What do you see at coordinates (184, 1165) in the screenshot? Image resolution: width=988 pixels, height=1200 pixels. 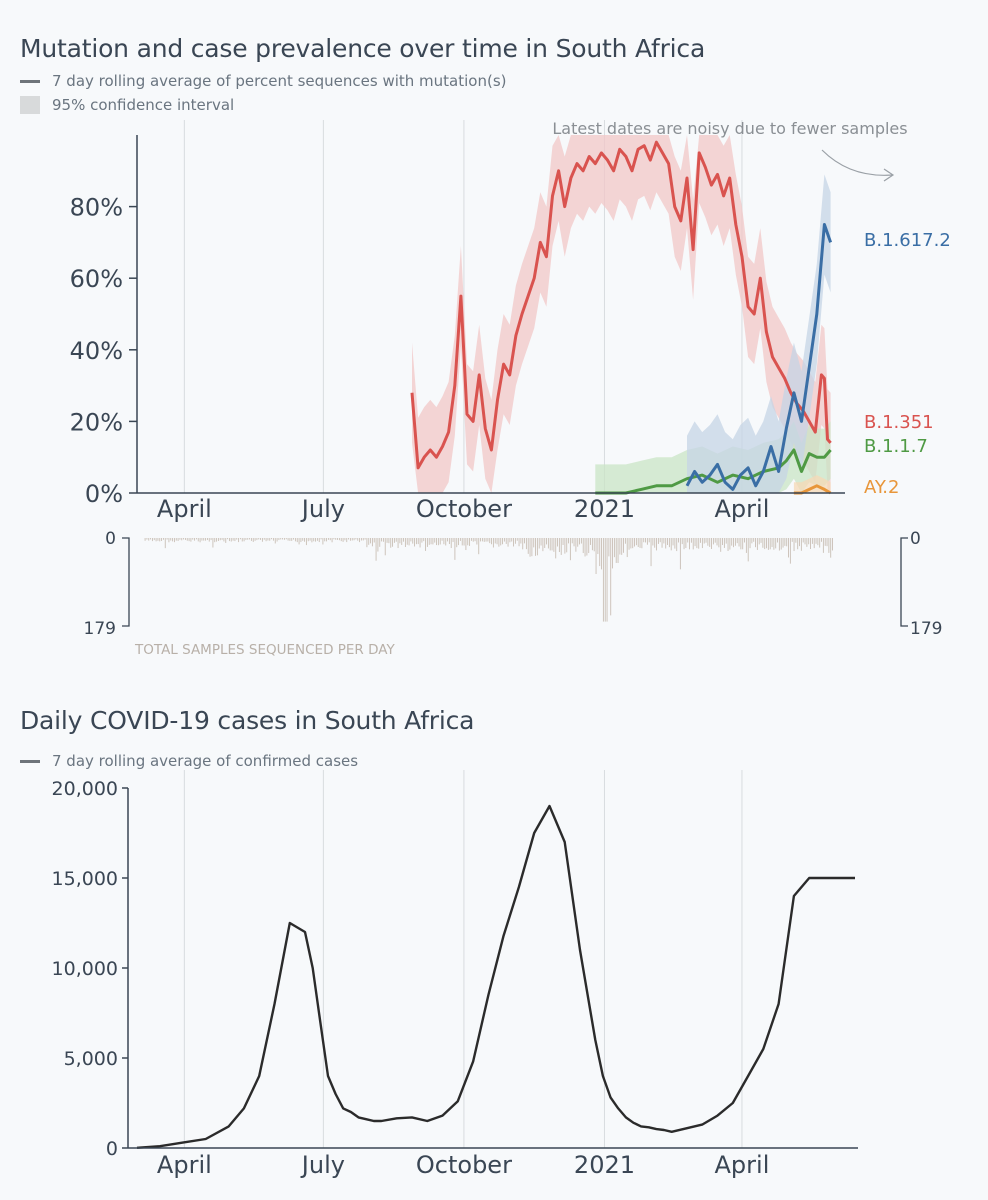 I see `chart2-x-tick-label: April` at bounding box center [184, 1165].